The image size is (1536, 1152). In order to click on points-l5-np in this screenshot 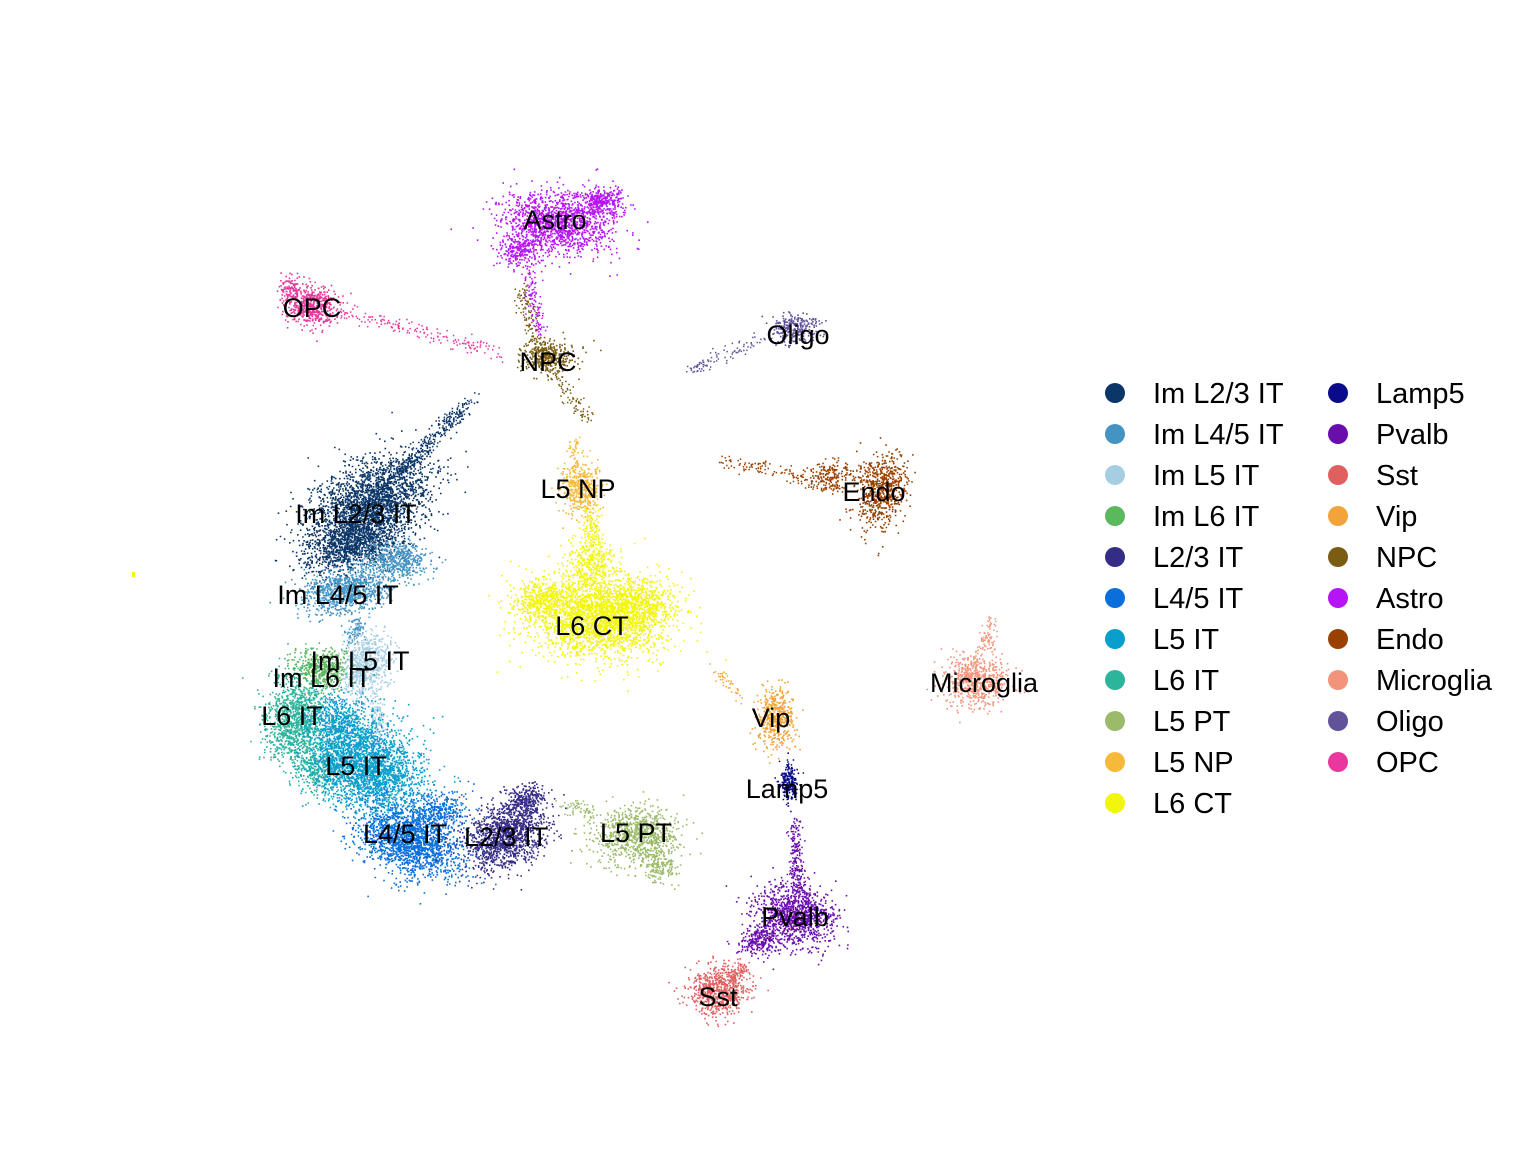, I will do `click(579, 482)`.